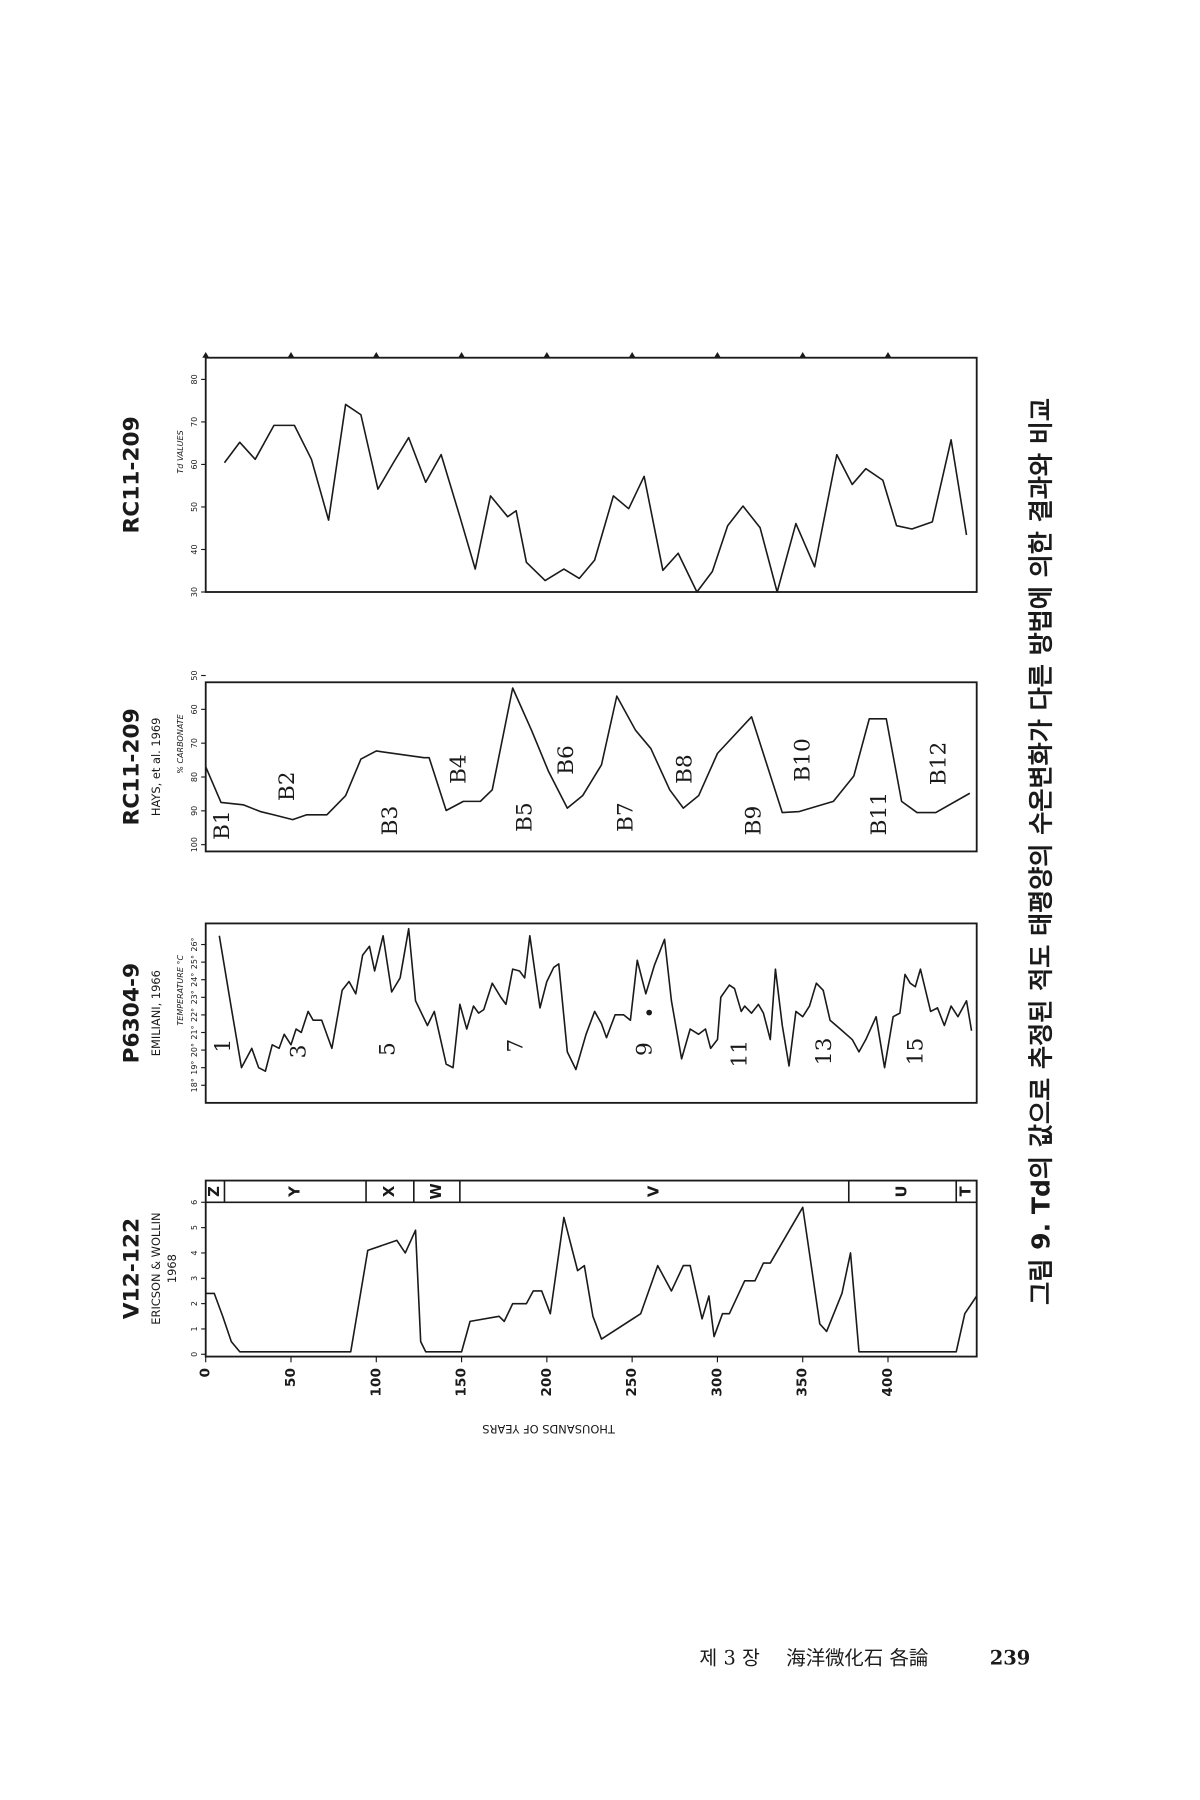 This screenshot has height=1800, width=1200. What do you see at coordinates (156, 1268) in the screenshot?
I see `panel-subtitle: ERICSON & WOLLIN` at bounding box center [156, 1268].